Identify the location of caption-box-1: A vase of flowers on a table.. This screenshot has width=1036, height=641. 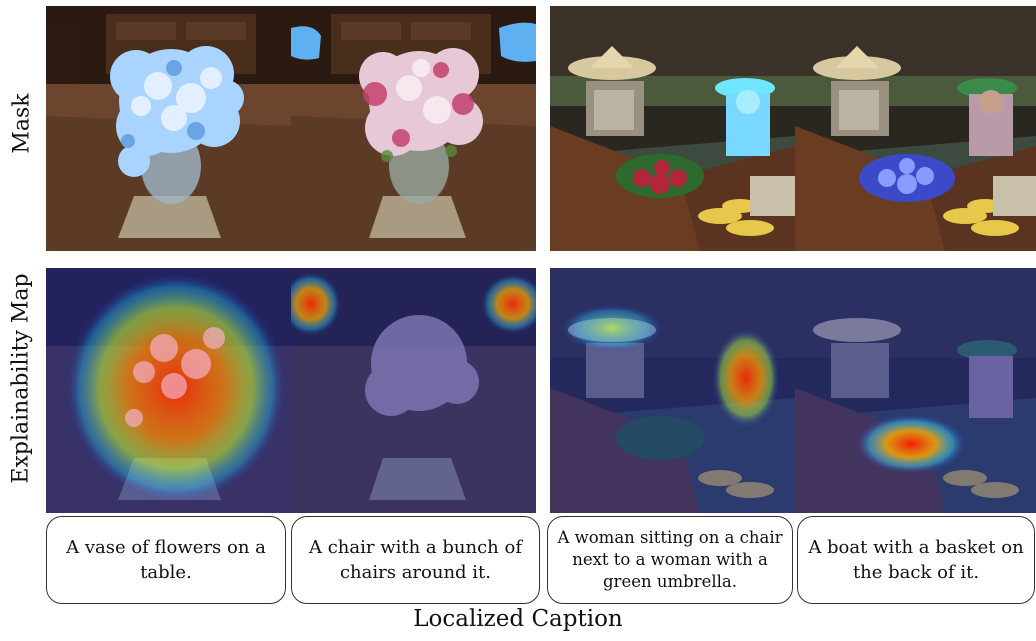
(166, 560).